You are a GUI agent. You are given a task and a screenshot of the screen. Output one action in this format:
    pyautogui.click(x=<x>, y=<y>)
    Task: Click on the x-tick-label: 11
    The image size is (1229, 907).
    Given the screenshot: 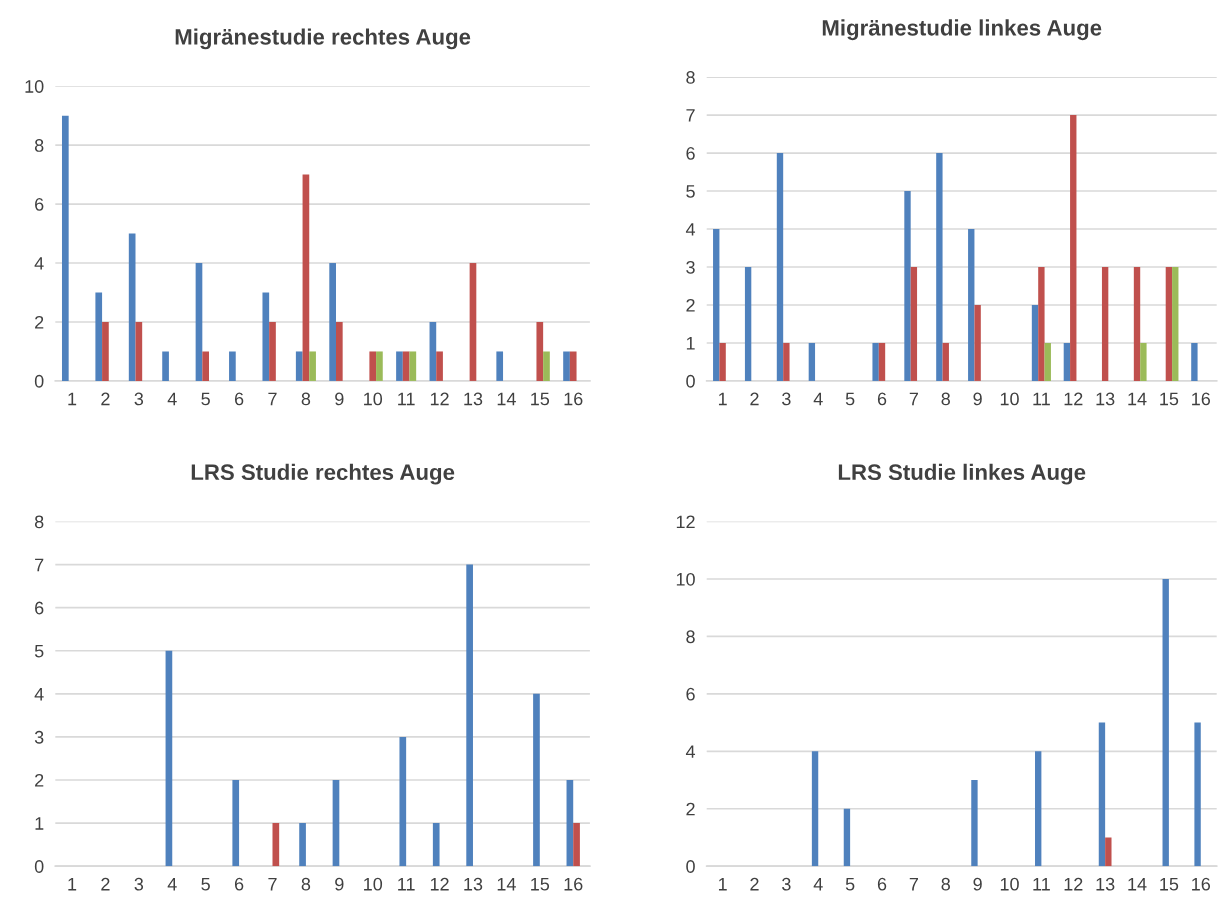 What is the action you would take?
    pyautogui.click(x=406, y=399)
    